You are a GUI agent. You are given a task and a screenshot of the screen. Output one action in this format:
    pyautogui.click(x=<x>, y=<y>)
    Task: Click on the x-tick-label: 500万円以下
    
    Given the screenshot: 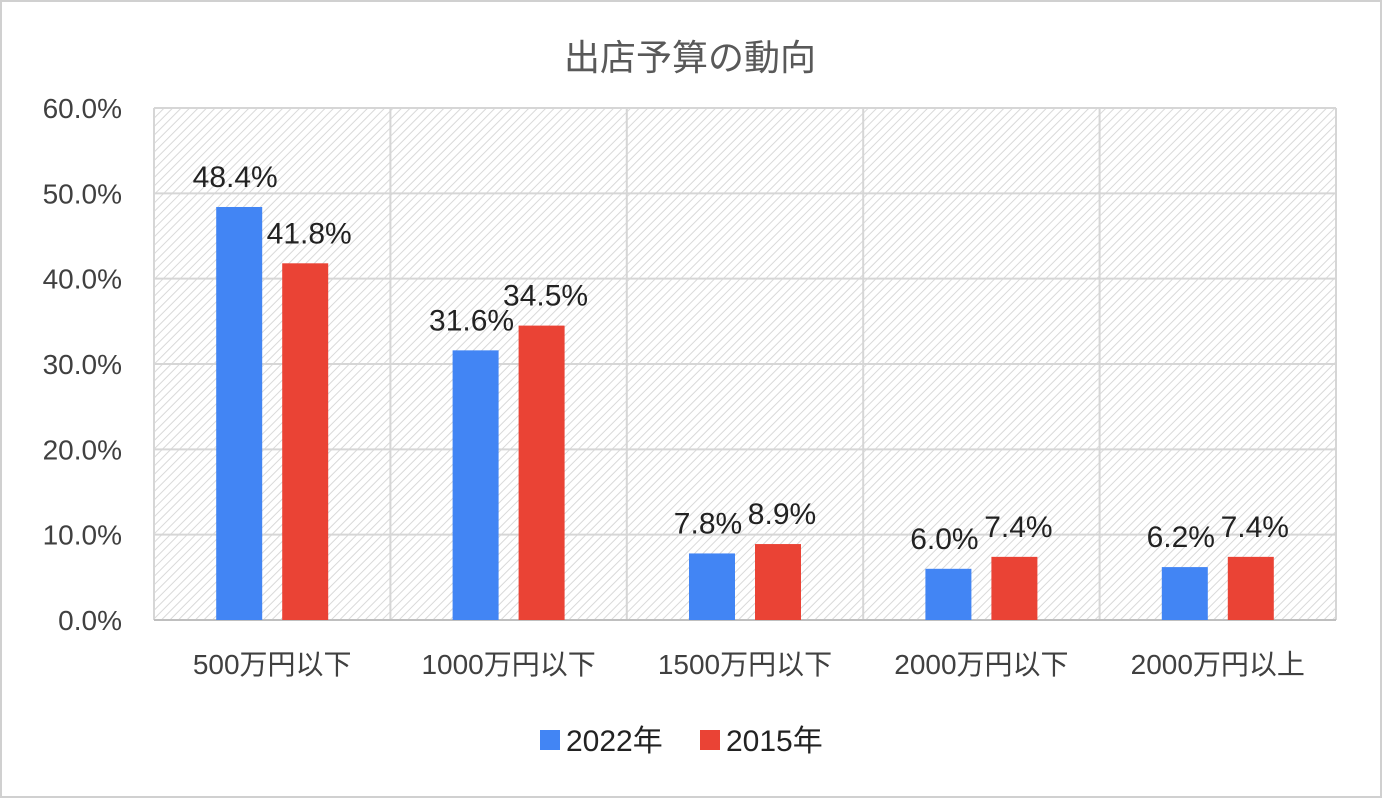 What is the action you would take?
    pyautogui.click(x=272, y=664)
    